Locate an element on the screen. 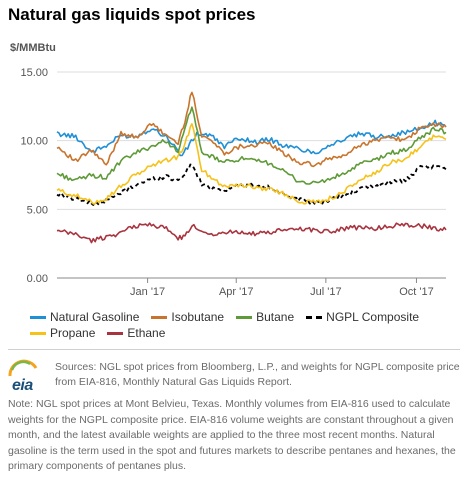  legend-item: NGPL Composite is located at coordinates (362, 317).